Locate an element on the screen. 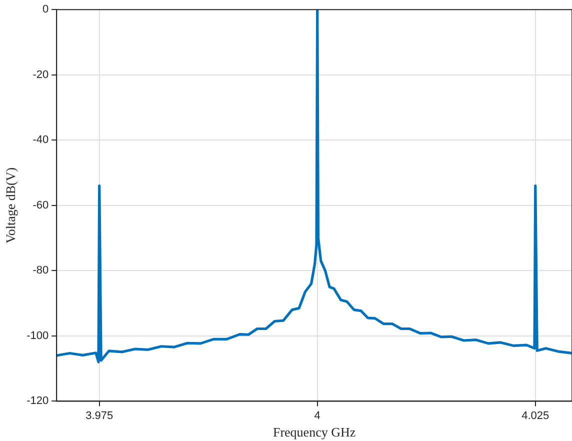 This screenshot has height=441, width=572. y-tick-label: -120 is located at coordinates (37, 401).